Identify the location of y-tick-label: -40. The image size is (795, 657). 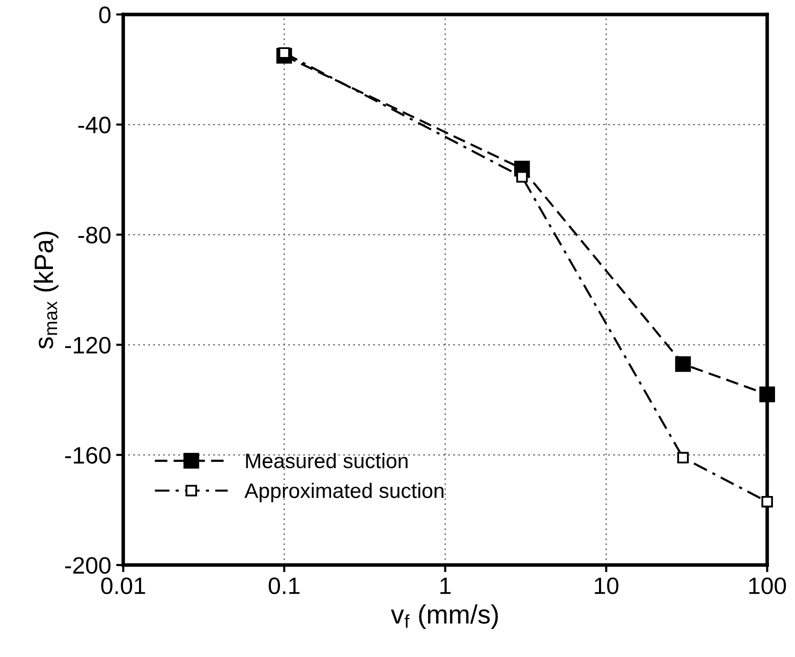
(94, 125).